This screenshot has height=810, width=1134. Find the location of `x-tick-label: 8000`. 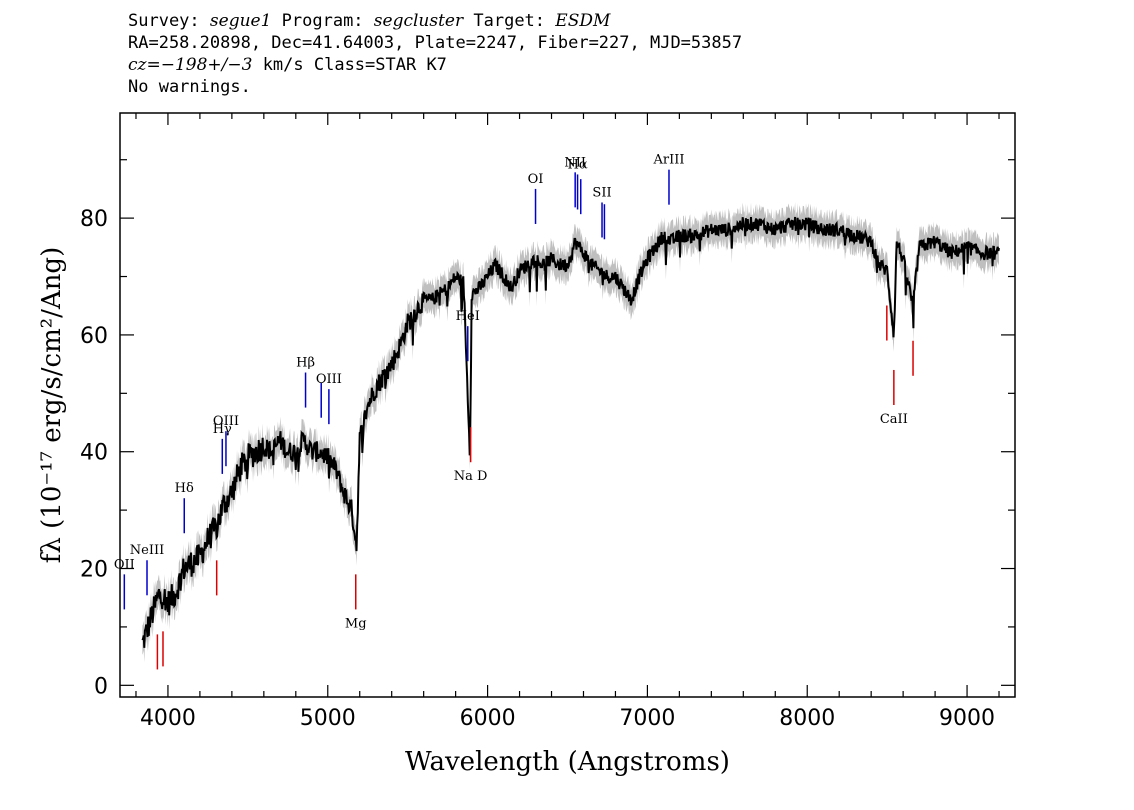

x-tick-label: 8000 is located at coordinates (807, 718).